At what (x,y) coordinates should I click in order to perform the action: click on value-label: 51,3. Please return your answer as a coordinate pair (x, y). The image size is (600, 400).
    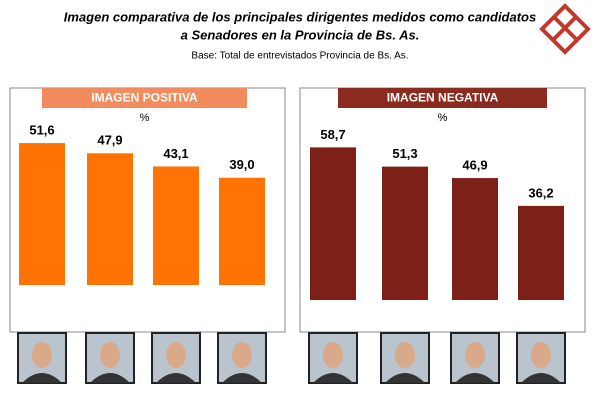
    Looking at the image, I should click on (404, 153).